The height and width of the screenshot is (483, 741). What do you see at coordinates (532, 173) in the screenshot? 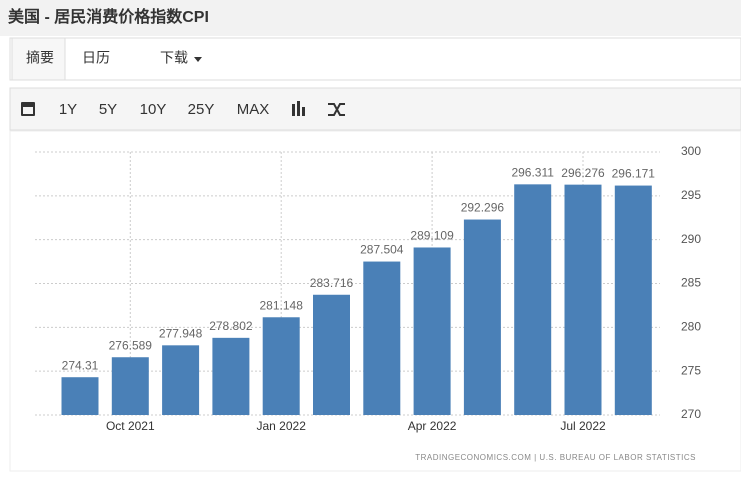
I see `data-label: 296.311` at bounding box center [532, 173].